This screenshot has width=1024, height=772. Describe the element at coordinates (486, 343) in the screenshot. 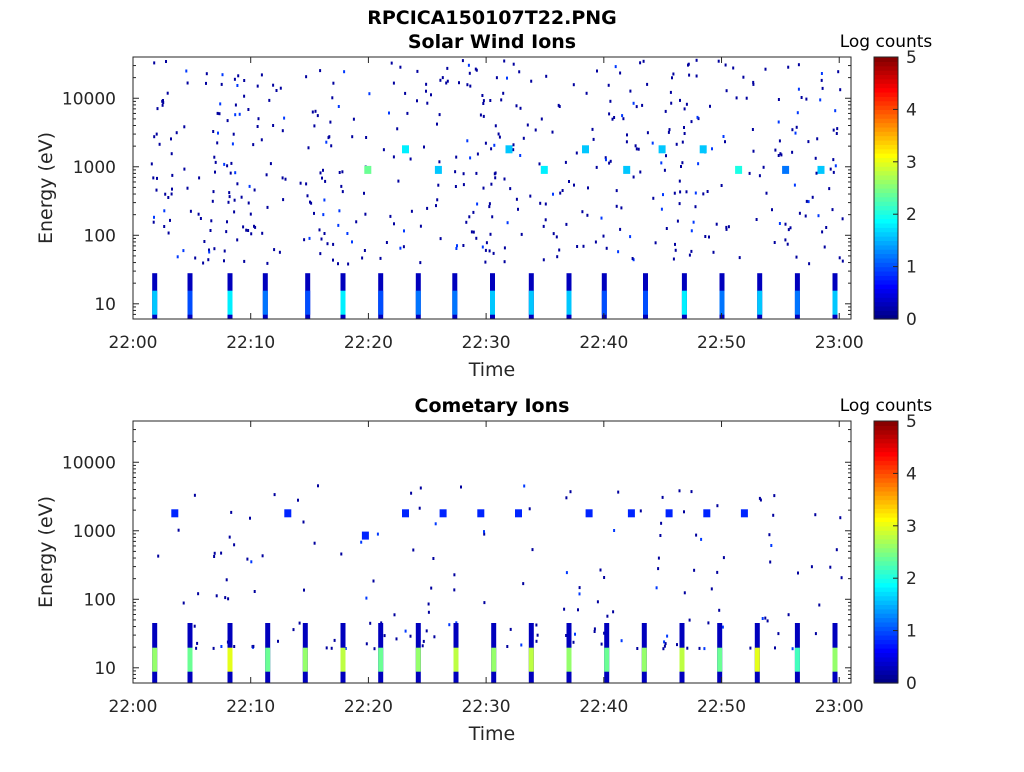

I see `x-tick-label: 22:30` at that location.